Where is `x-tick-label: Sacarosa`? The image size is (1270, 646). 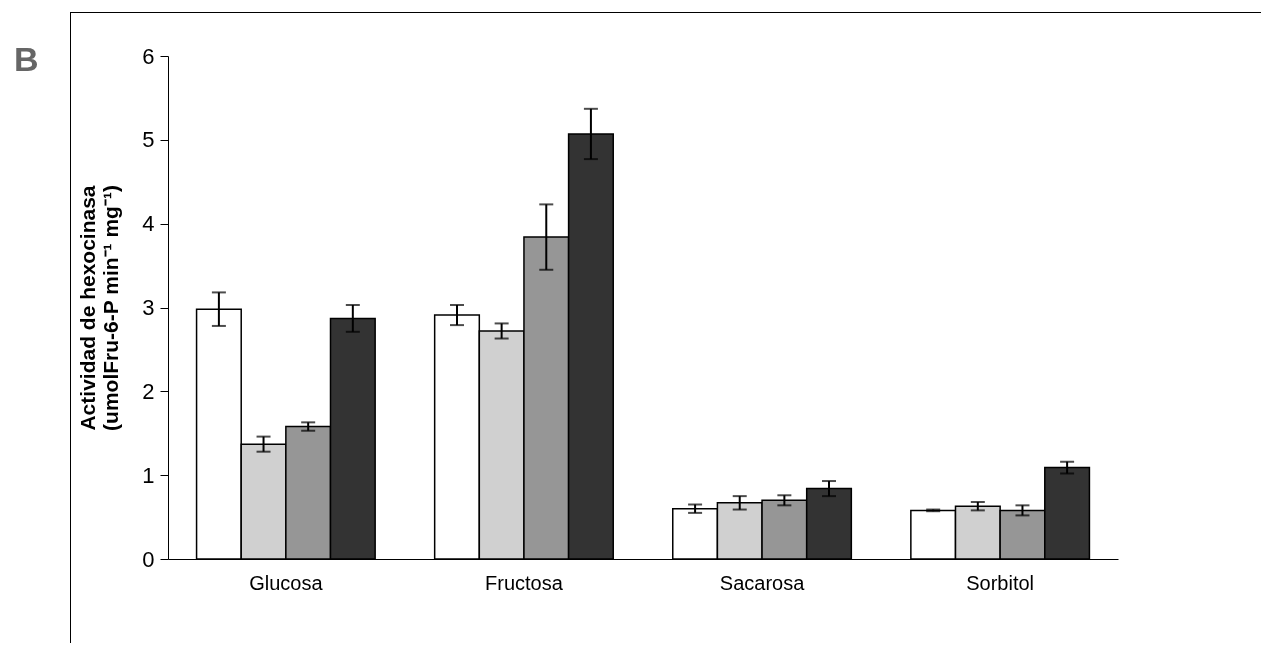
x-tick-label: Sacarosa is located at coordinates (762, 582).